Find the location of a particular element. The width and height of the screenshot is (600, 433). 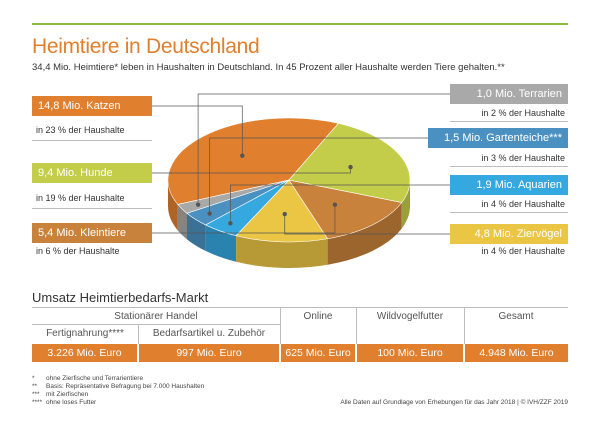

pie-slice-kleintiere is located at coordinates (345, 209).